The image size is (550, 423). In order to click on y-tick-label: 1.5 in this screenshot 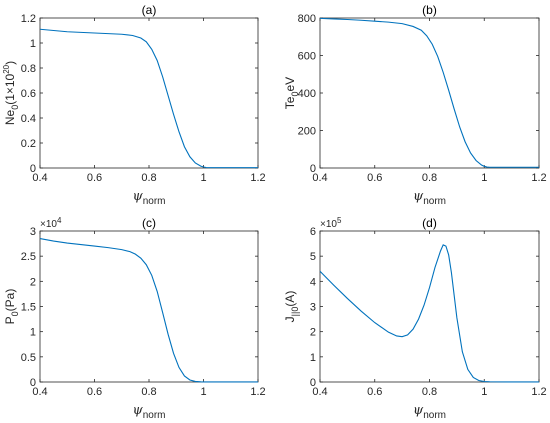, I will do `click(28, 308)`.